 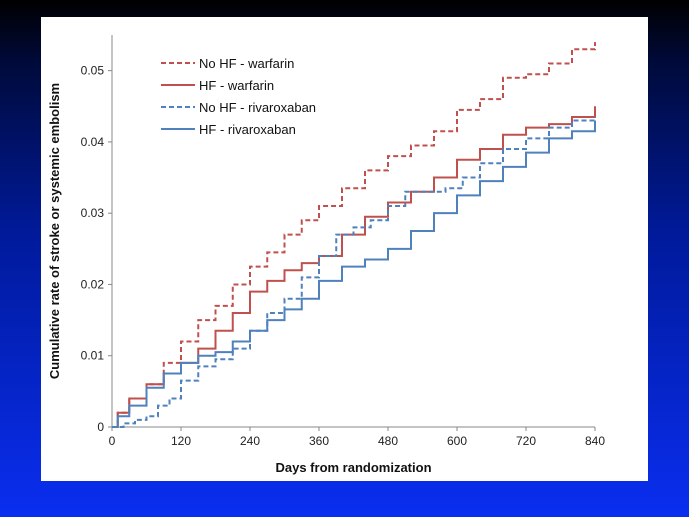 I want to click on x-tick-label: 360, so click(x=319, y=441).